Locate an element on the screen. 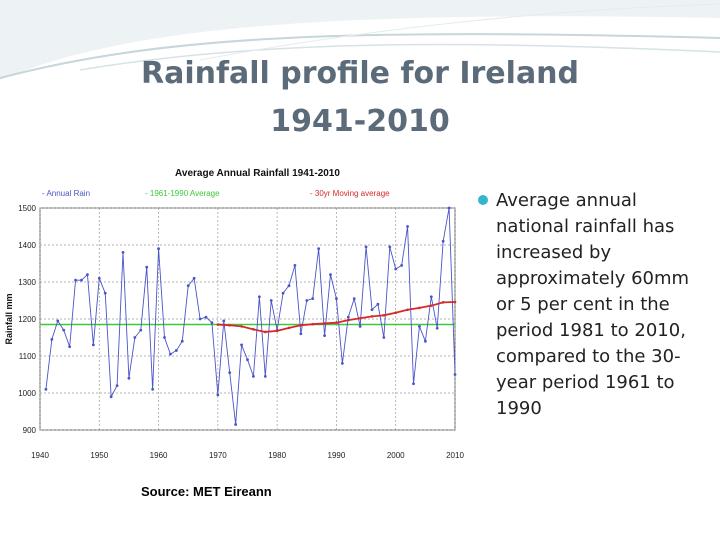 The width and height of the screenshot is (720, 540). y-tick-label: 1100 is located at coordinates (28, 356).